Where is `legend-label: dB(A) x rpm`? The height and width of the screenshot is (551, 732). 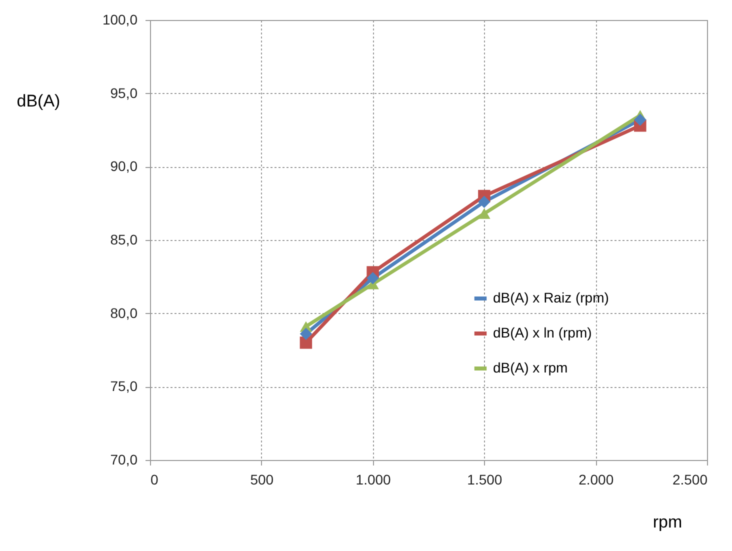
legend-label: dB(A) x rpm is located at coordinates (530, 368).